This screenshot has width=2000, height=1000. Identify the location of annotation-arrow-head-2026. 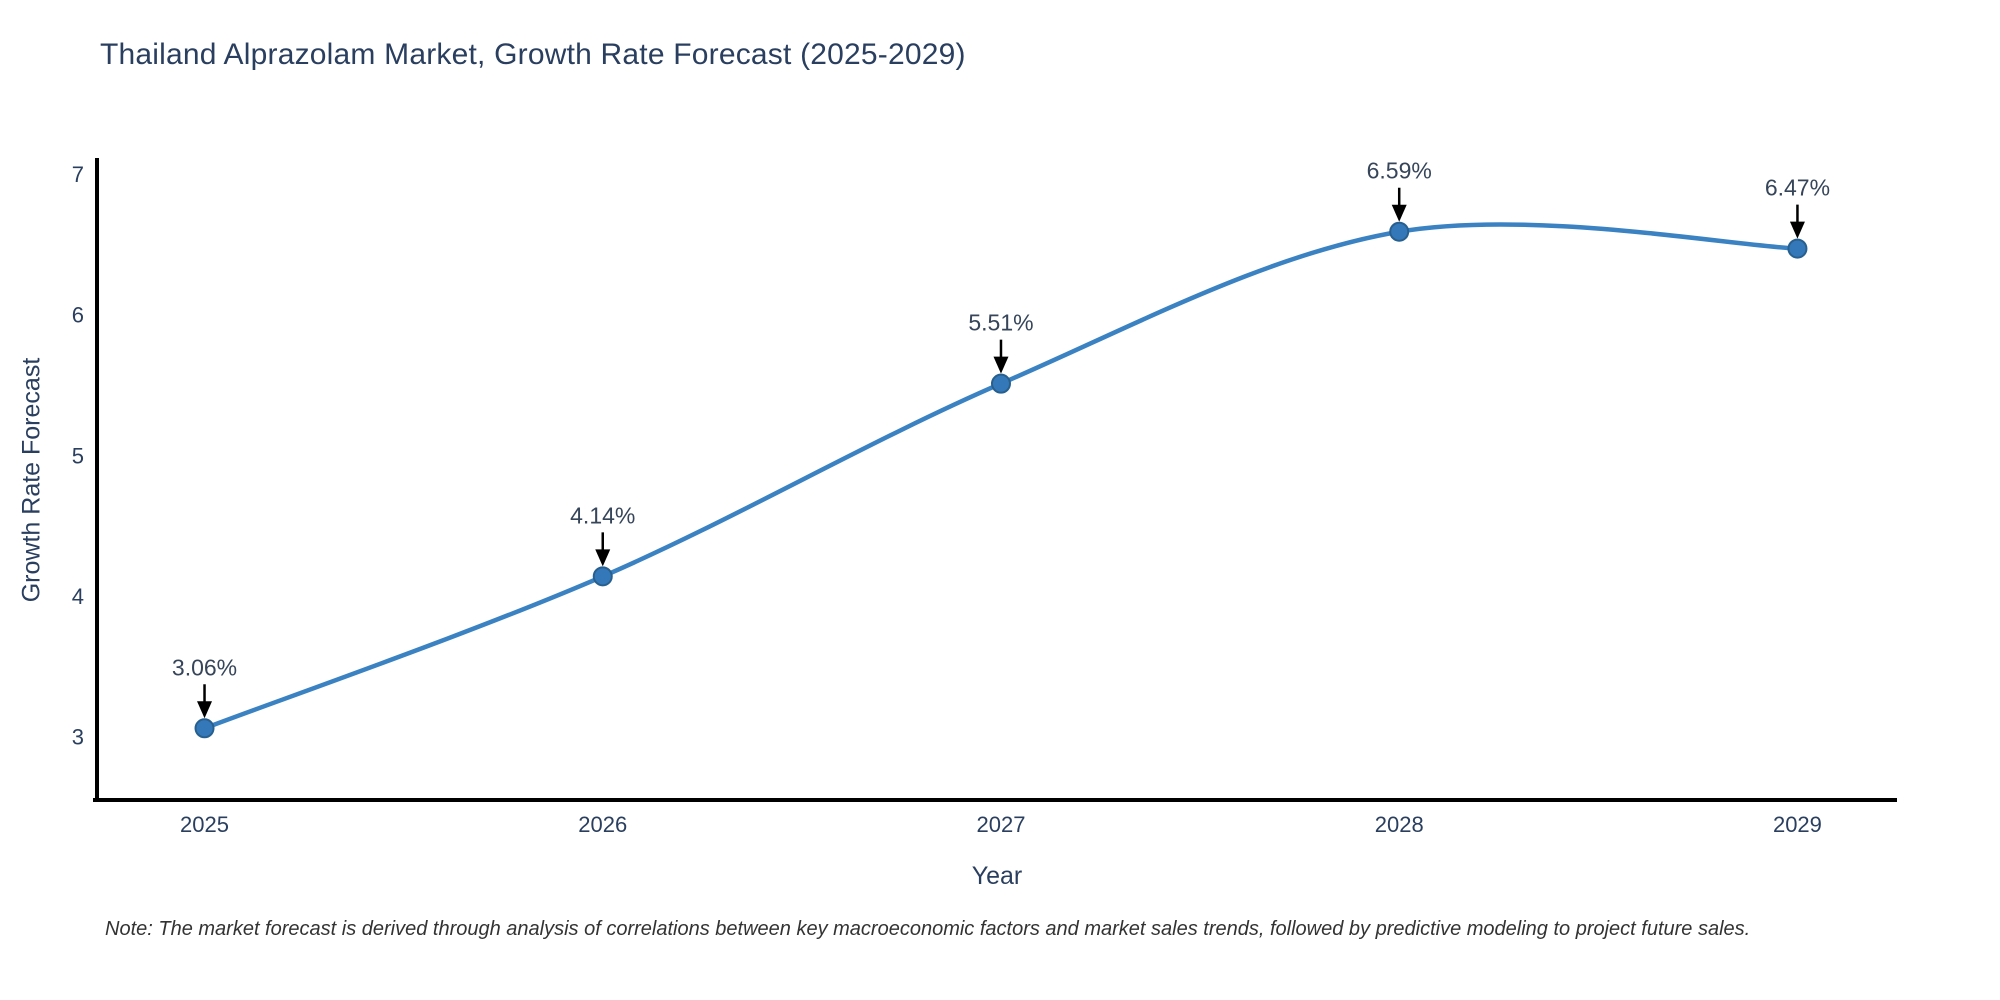
(603, 558).